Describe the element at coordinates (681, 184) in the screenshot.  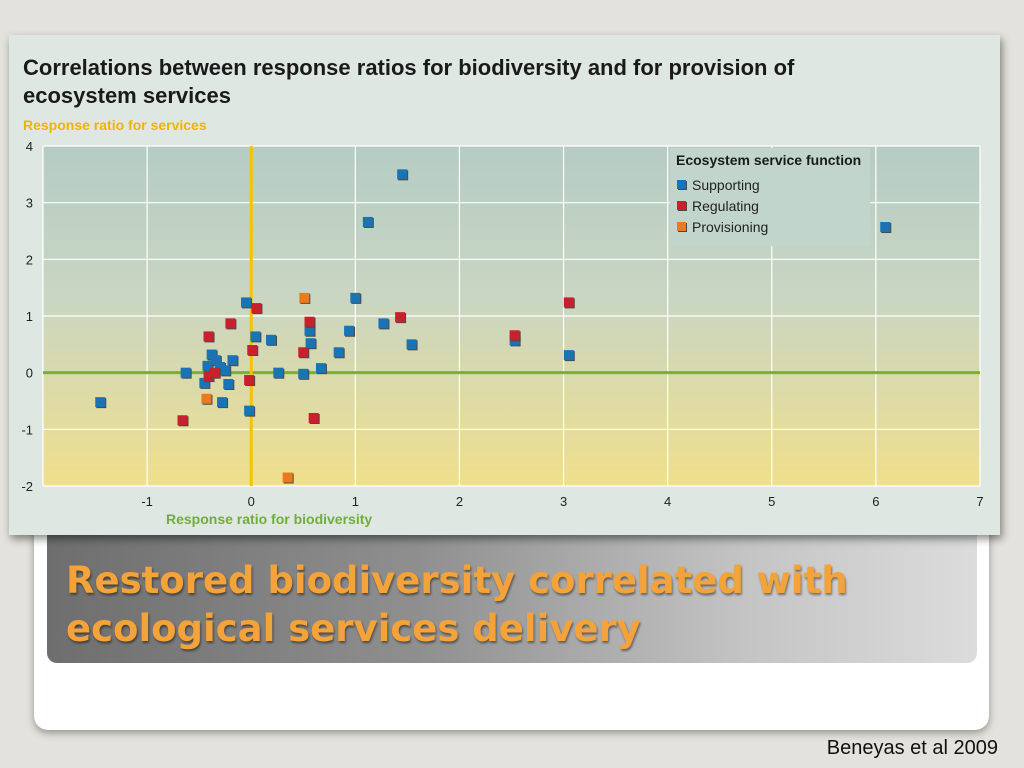
I see `legend-swatch-supporting` at that location.